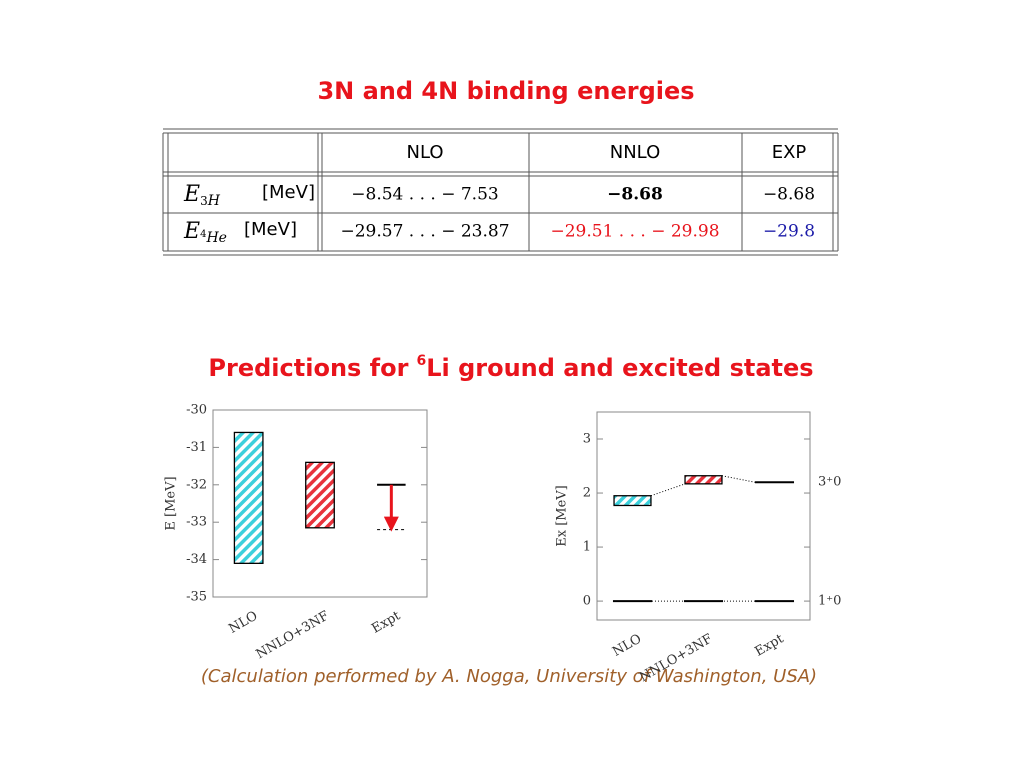  I want to click on subtitle-text: Predictions for, so click(308, 368).